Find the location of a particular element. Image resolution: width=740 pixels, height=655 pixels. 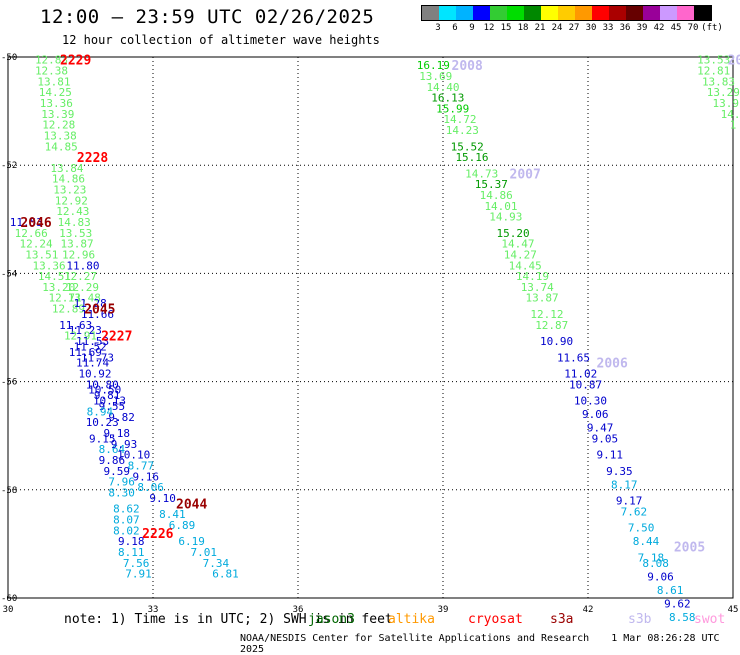

wave-height-value: 10.90 is located at coordinates (556, 341).